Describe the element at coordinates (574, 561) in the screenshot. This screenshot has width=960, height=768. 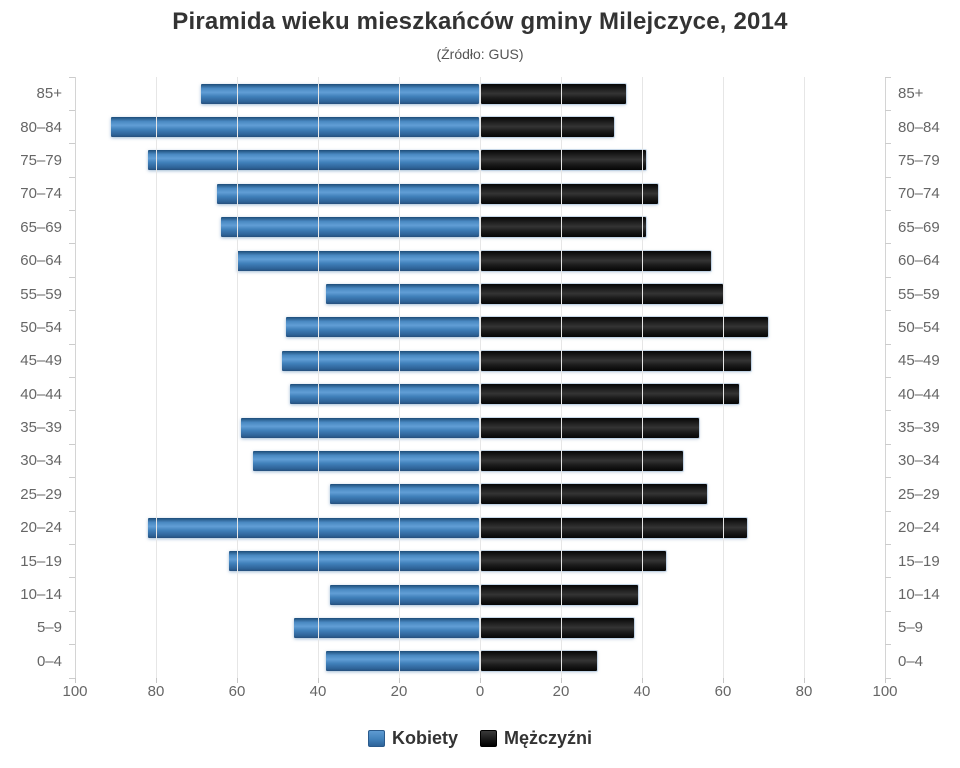
I see `bar-mezczyzni-15–19` at that location.